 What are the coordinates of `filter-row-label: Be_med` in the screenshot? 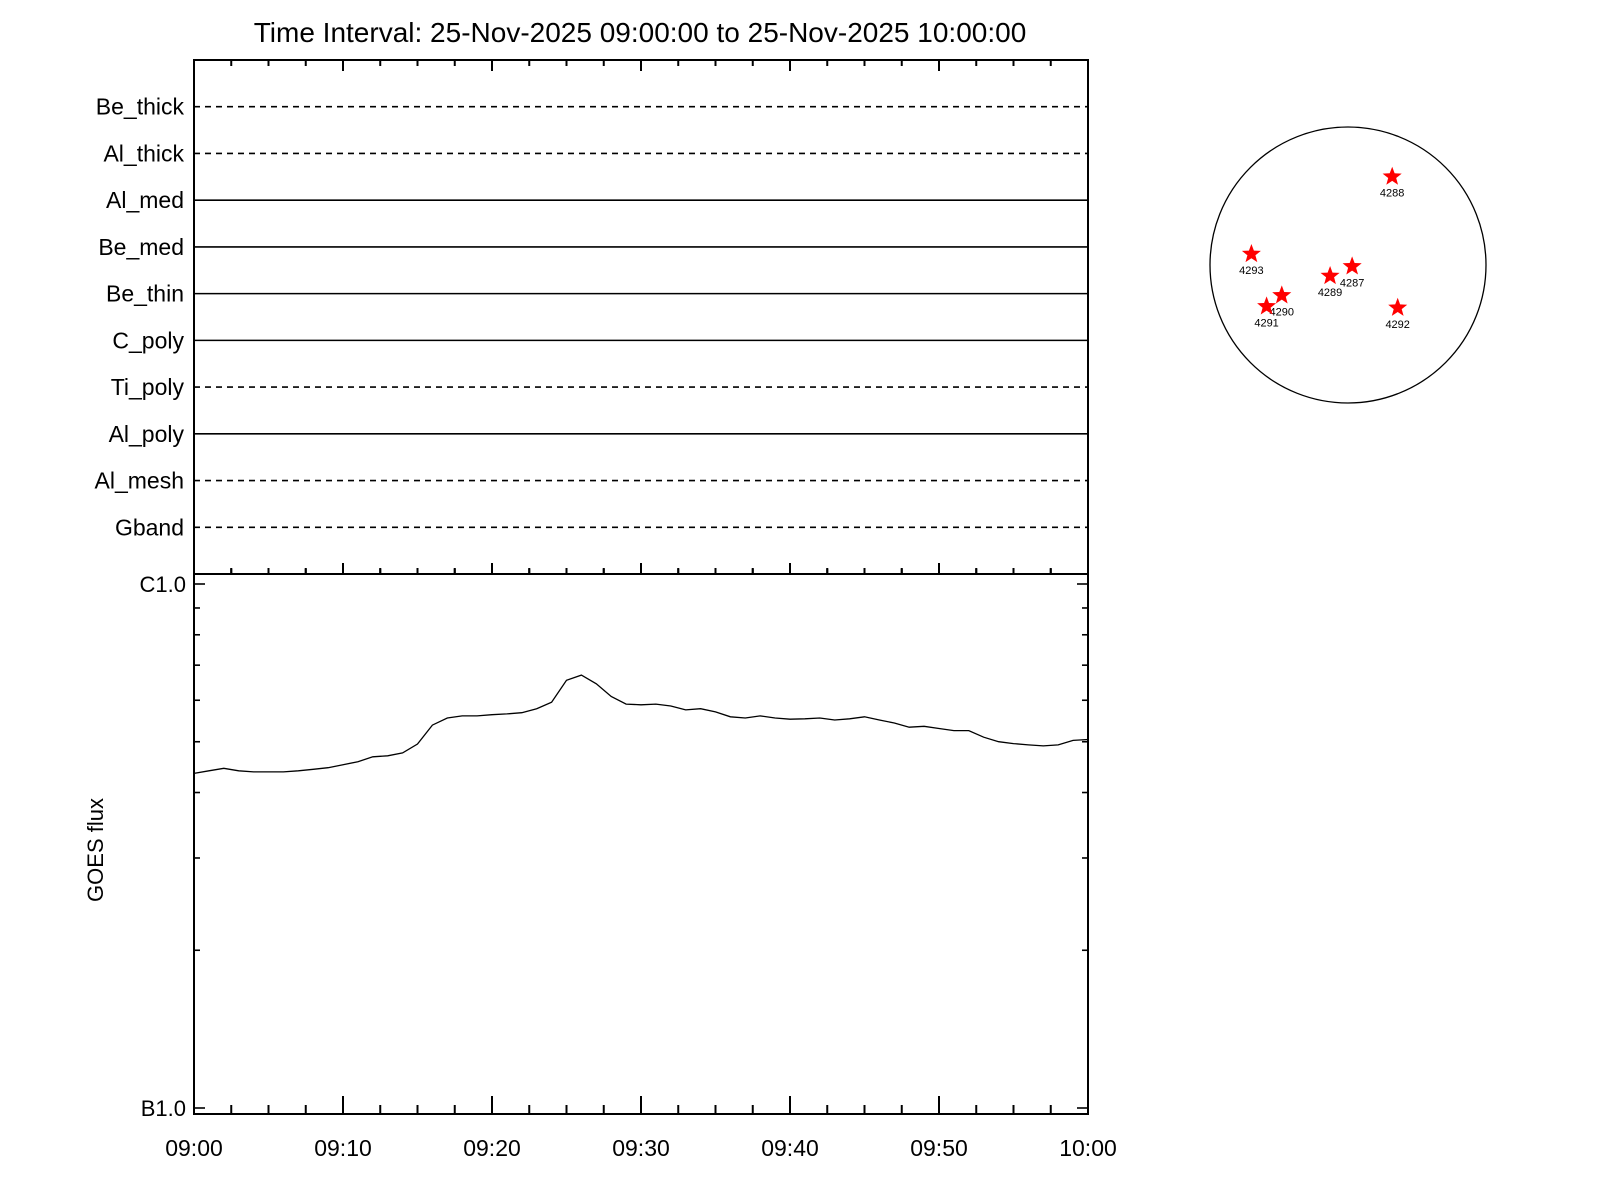 It's located at (141, 247).